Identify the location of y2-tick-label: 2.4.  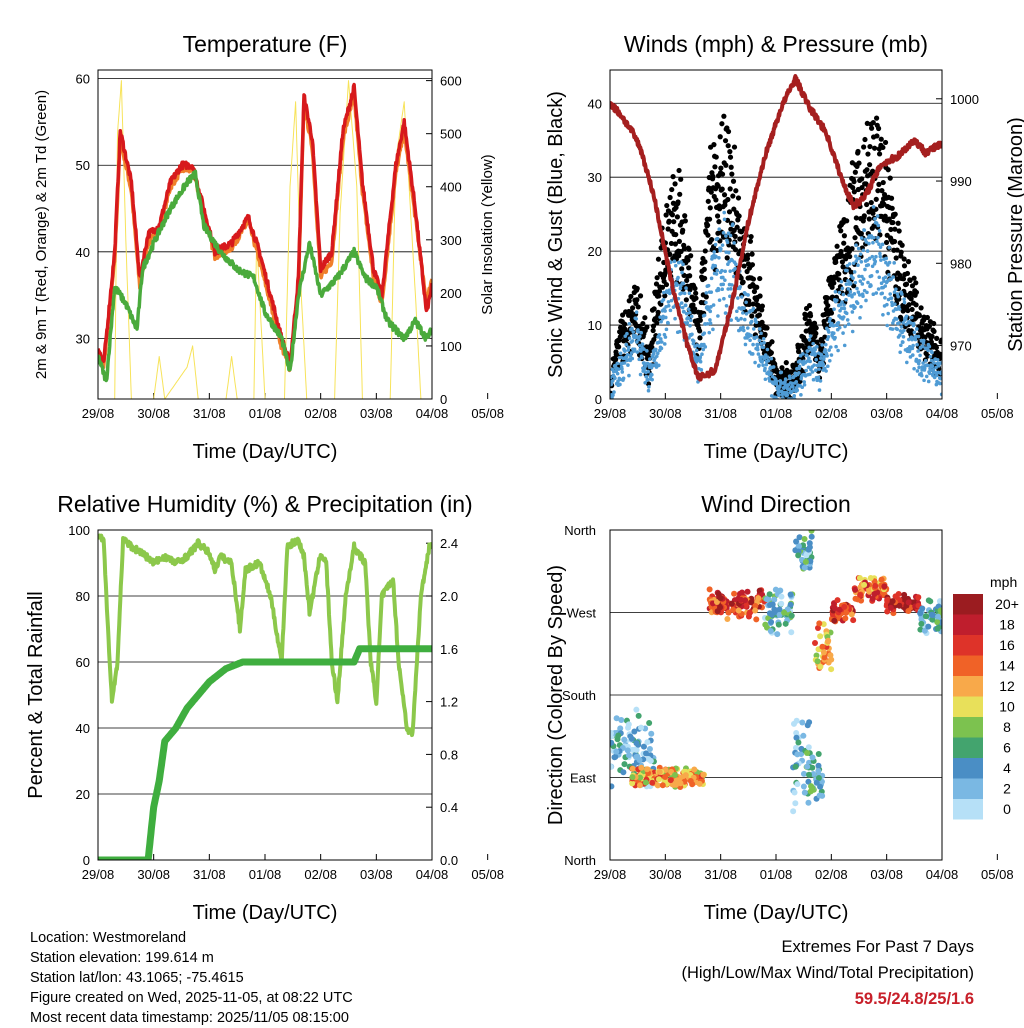
(449, 543).